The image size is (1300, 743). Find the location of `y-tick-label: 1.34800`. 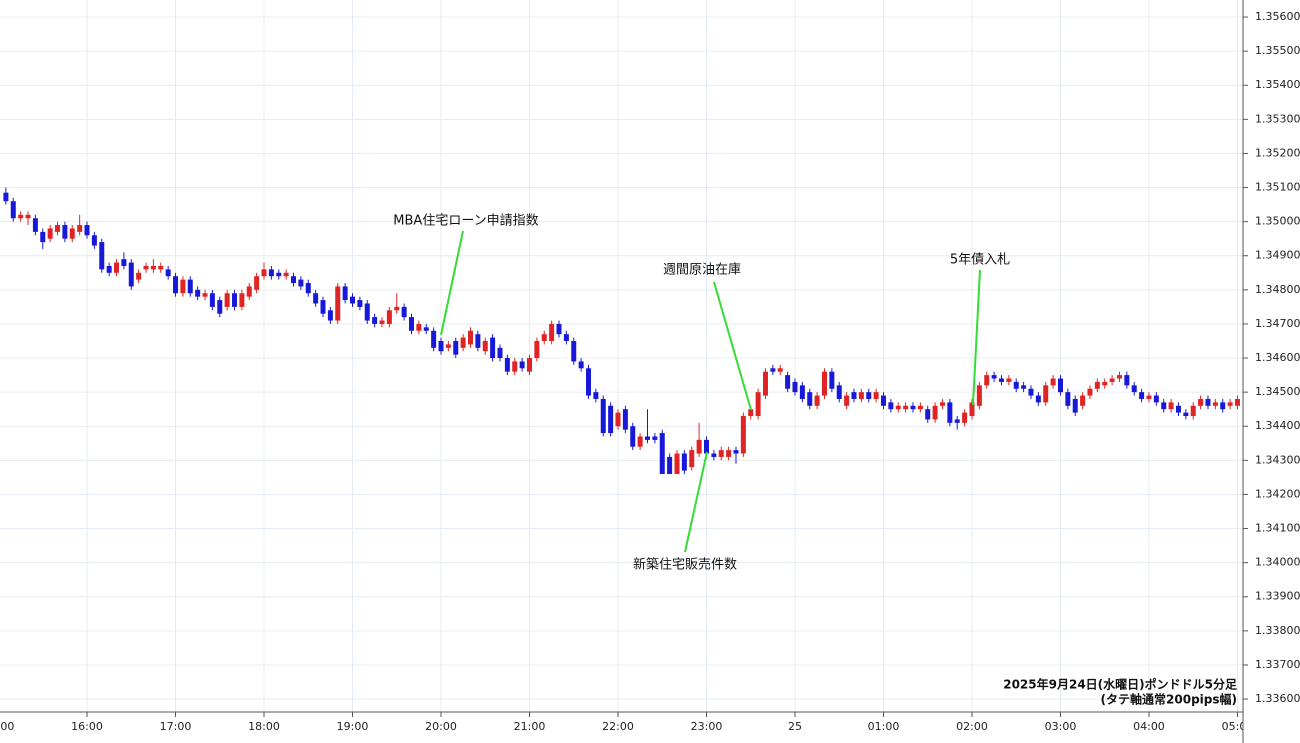

y-tick-label: 1.34800 is located at coordinates (1277, 289).